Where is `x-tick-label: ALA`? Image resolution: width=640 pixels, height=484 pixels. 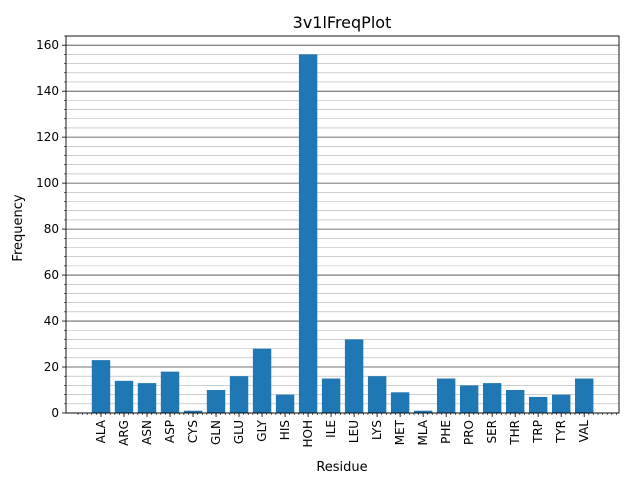
x-tick-label: ALA is located at coordinates (101, 431).